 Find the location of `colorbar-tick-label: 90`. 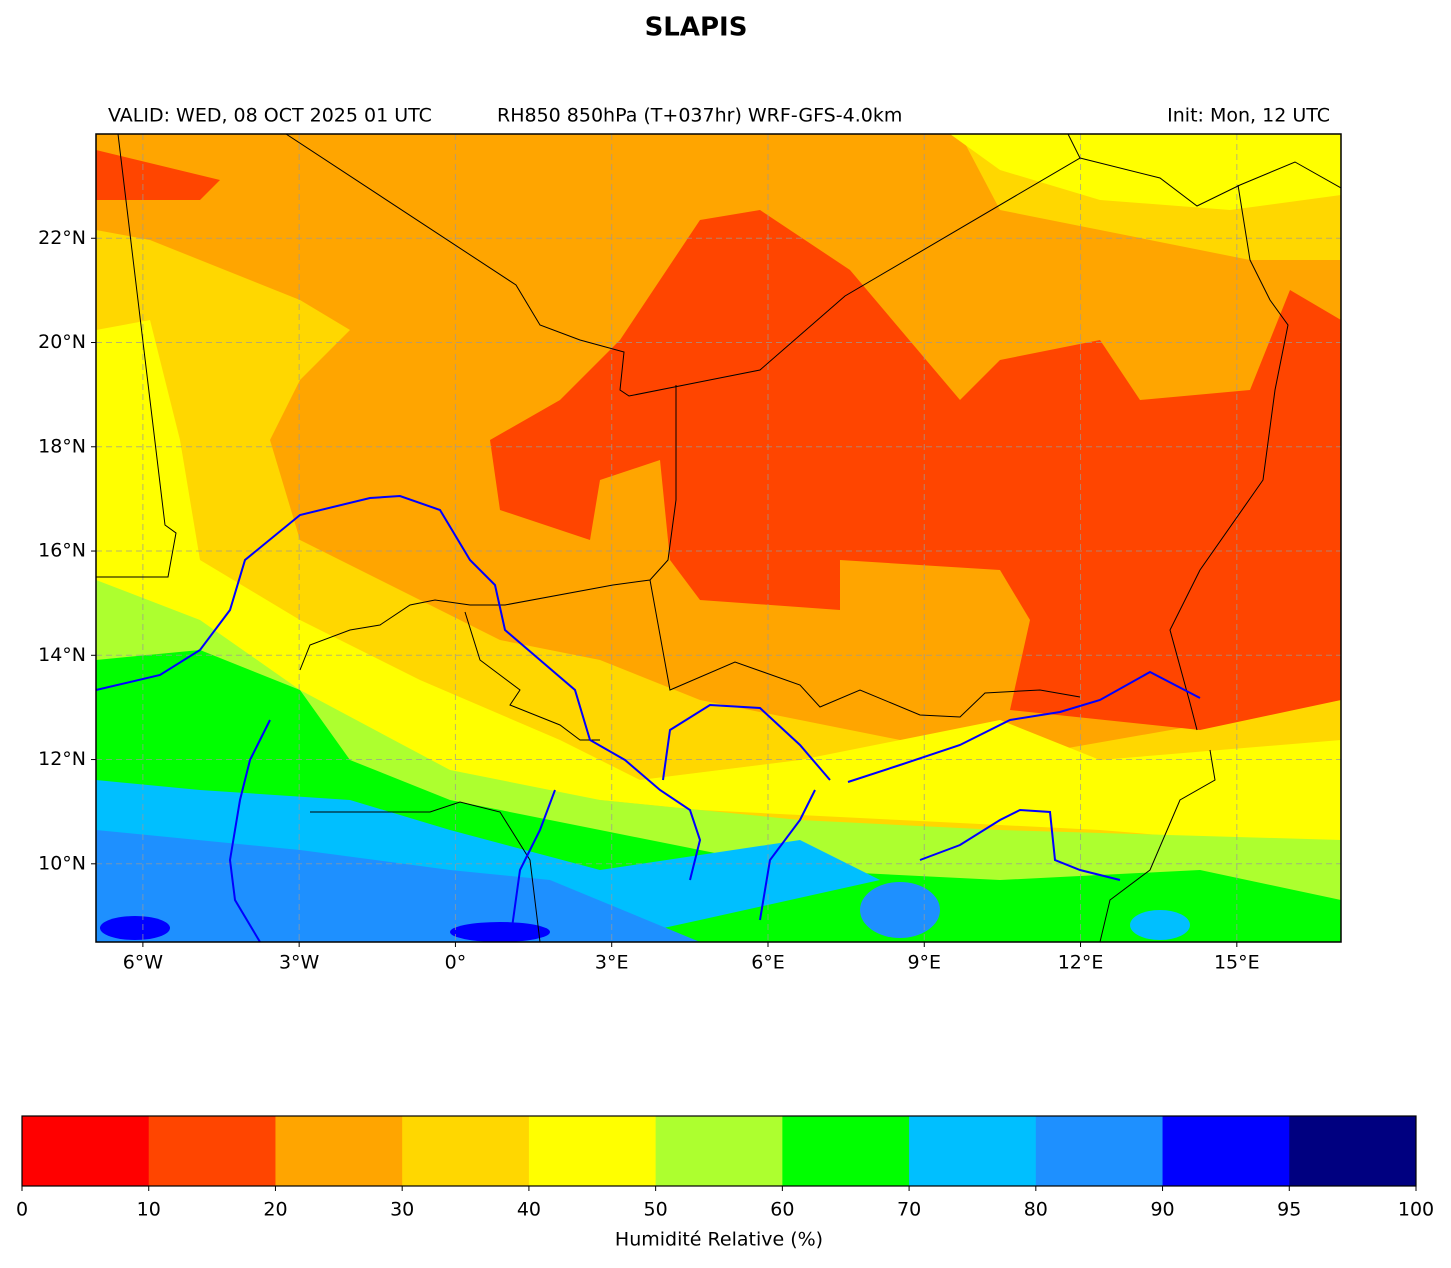

colorbar-tick-label: 90 is located at coordinates (1162, 1210).